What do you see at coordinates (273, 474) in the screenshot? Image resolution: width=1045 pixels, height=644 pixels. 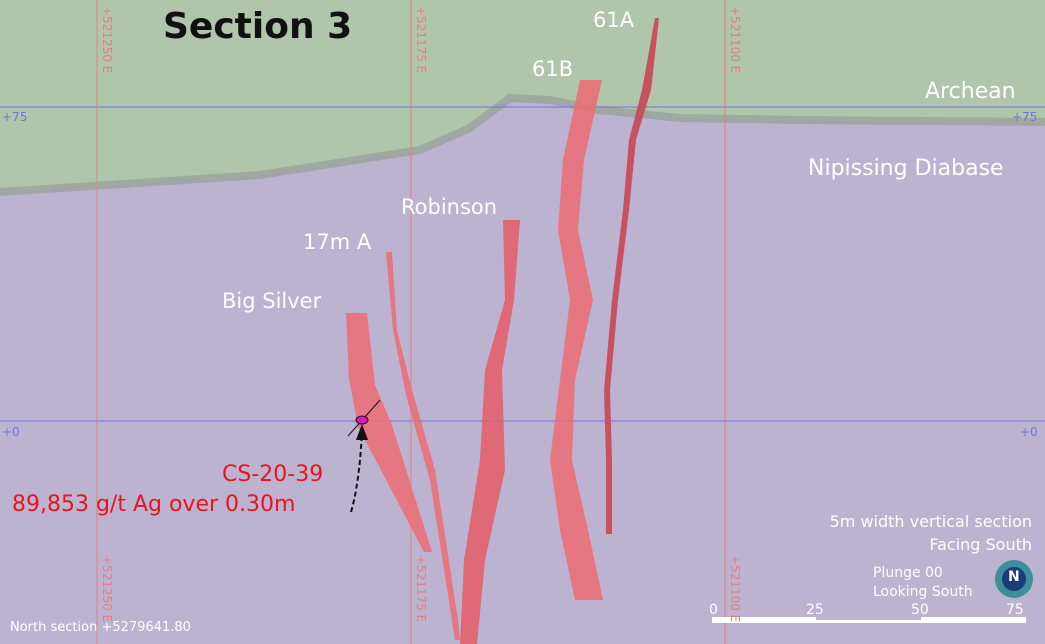 I see `callout-hole-id: CS-20-39` at bounding box center [273, 474].